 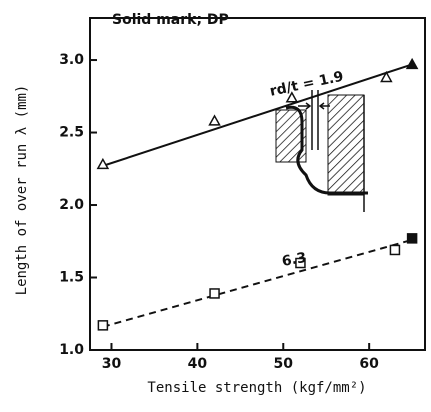 I want to click on y-tick-label: 1.0, so click(x=71, y=350).